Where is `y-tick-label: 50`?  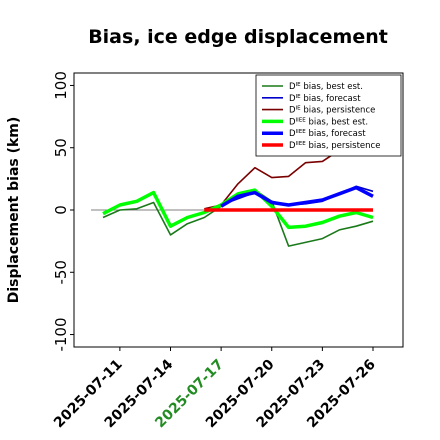 y-tick-label: 50 is located at coordinates (61, 147).